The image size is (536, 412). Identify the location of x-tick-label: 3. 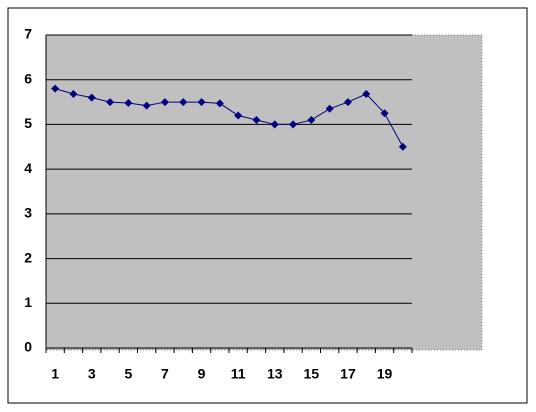
(92, 374).